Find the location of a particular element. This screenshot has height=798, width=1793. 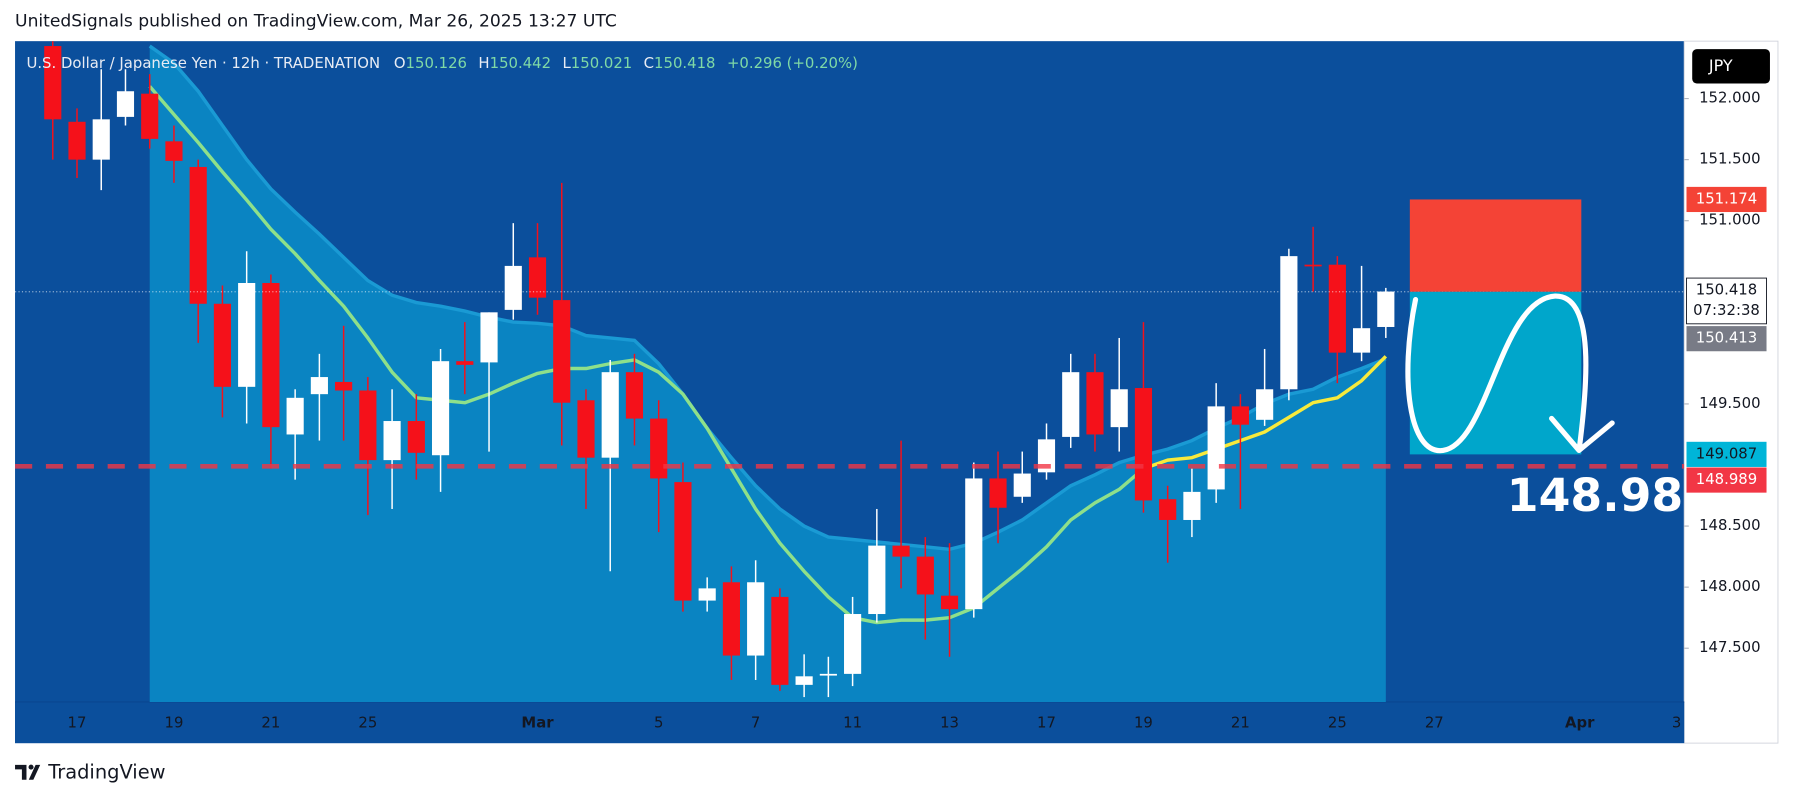

countdown-label: 07:32:38 is located at coordinates (1726, 310).